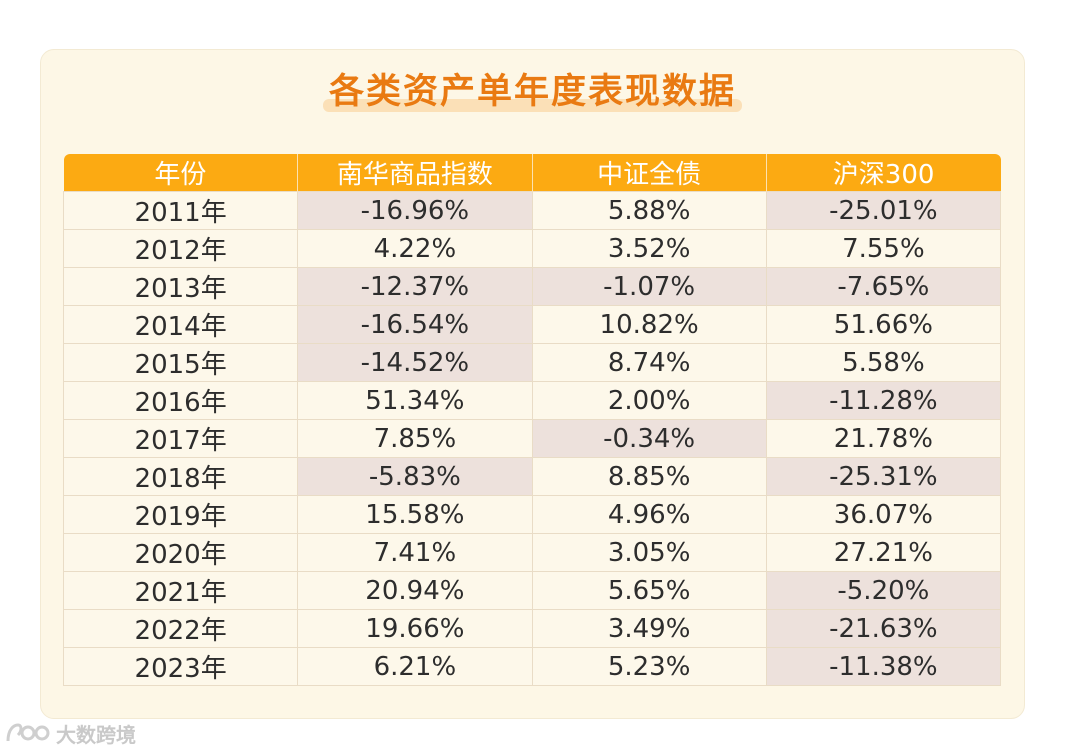  What do you see at coordinates (649, 476) in the screenshot?
I see `return-cell: 8.85%` at bounding box center [649, 476].